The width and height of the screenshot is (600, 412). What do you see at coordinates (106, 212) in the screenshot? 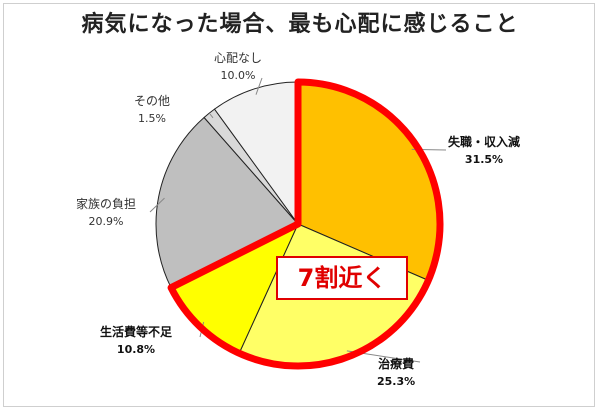
I see `slice-label-family-burden: 家族の負担 20.9%` at bounding box center [106, 212].